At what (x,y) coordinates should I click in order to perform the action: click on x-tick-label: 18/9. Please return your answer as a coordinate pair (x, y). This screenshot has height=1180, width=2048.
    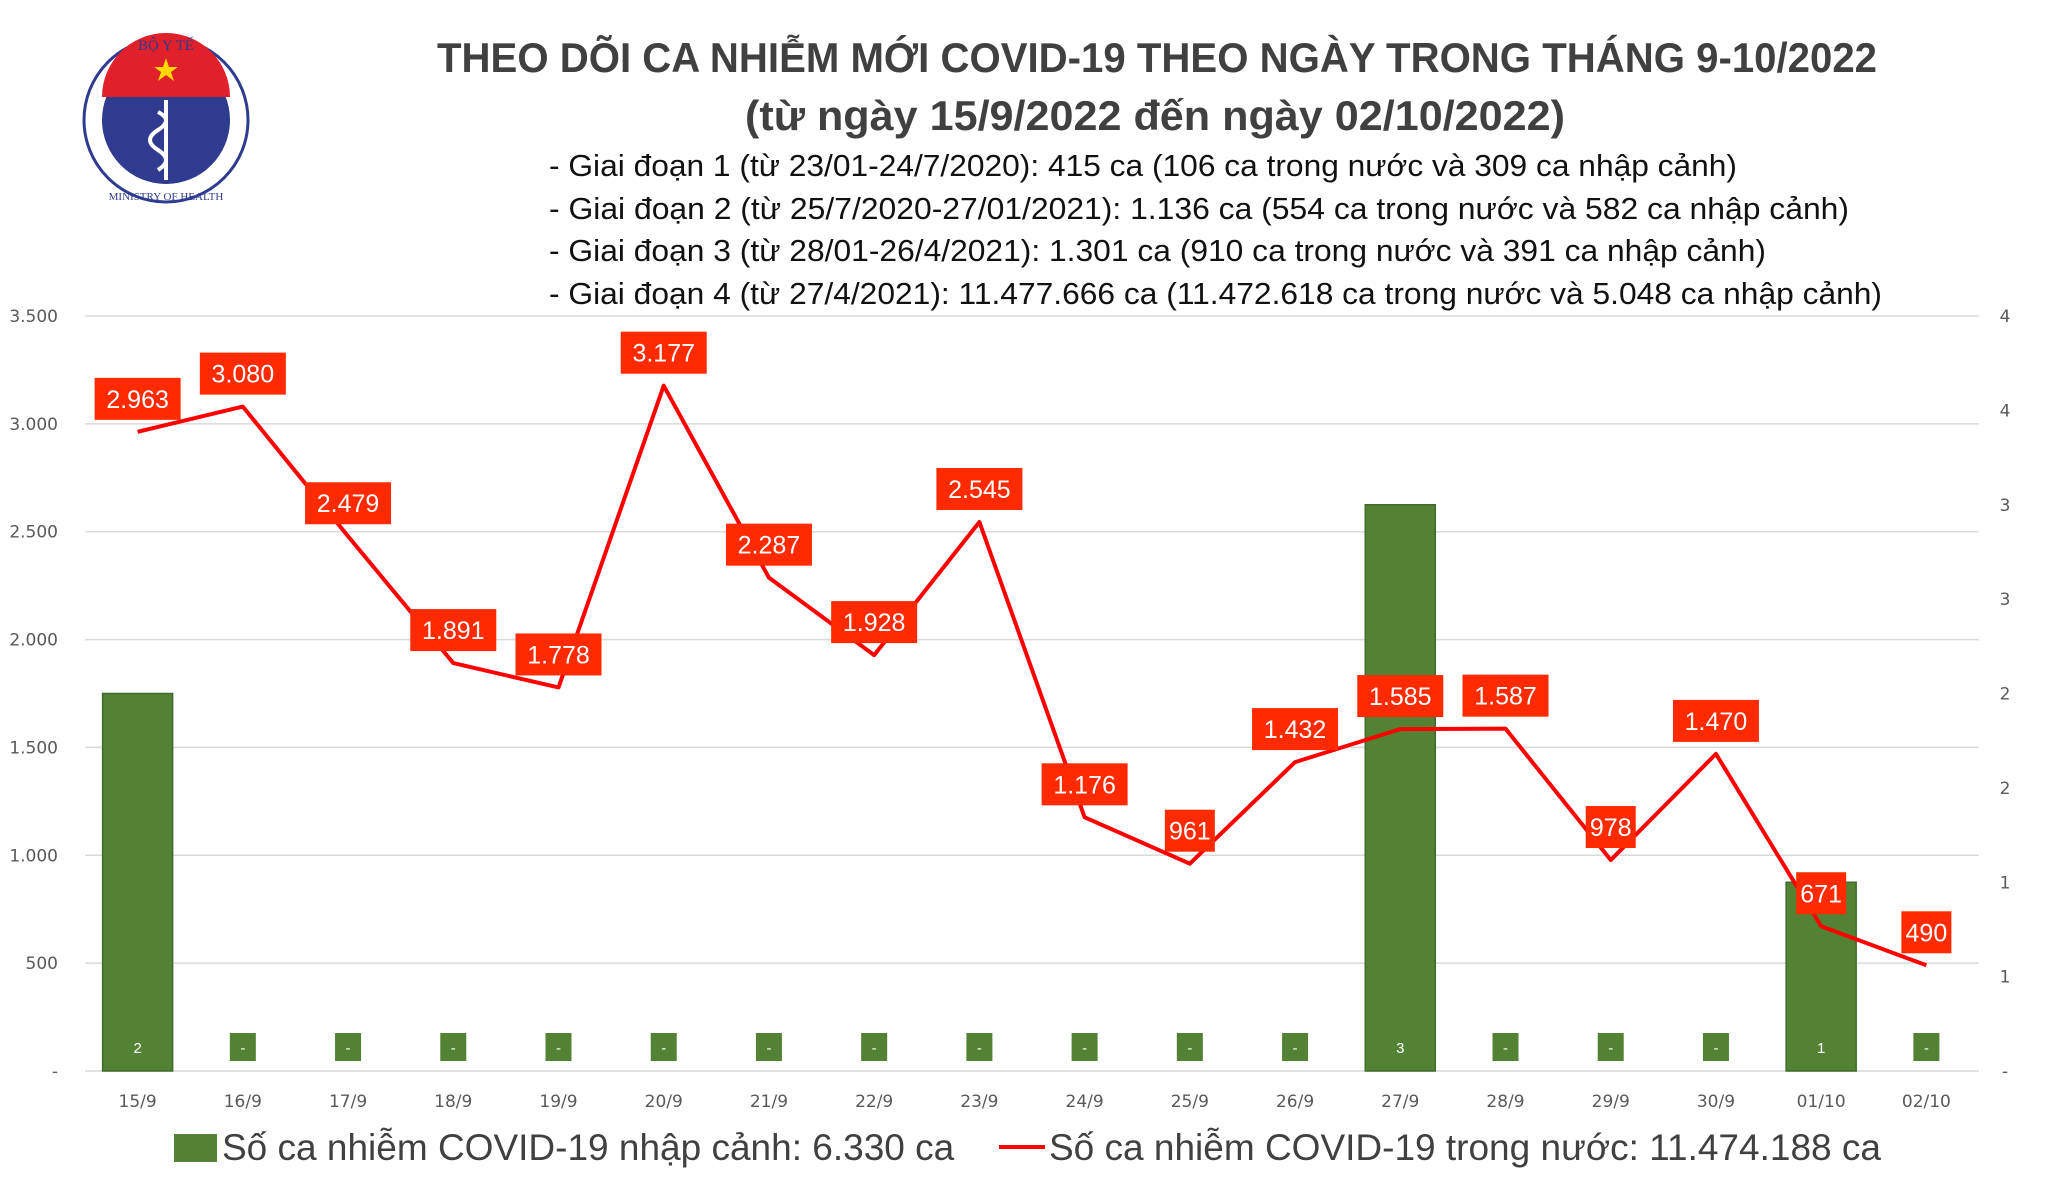
    Looking at the image, I should click on (453, 1102).